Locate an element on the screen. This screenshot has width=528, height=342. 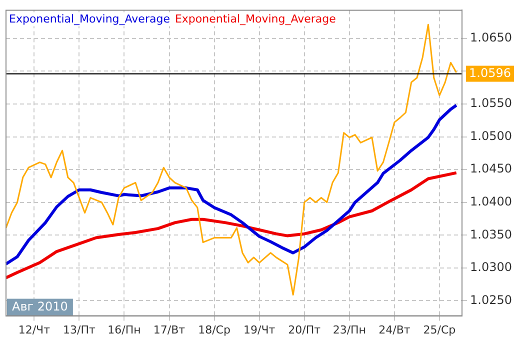
x-tick-label: 23/Пн is located at coordinates (349, 329).